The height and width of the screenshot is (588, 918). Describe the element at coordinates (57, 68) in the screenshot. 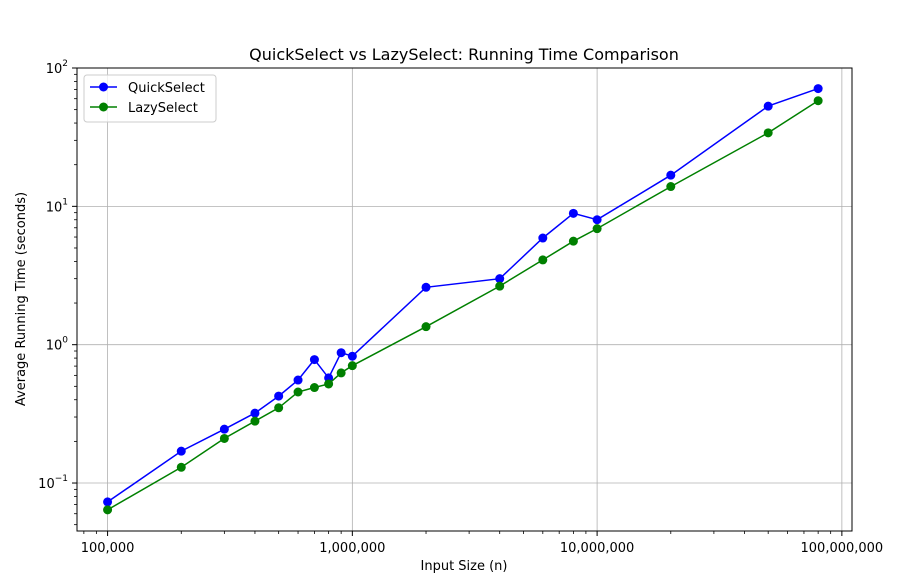

I see `y-tick-label: 10²` at that location.